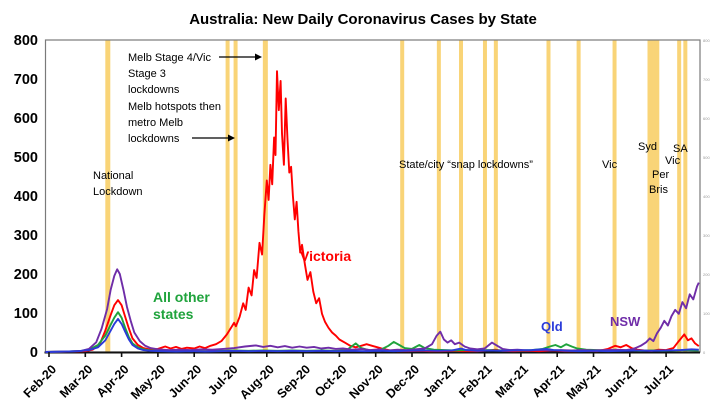 This screenshot has height=410, width=720. What do you see at coordinates (372, 335) in the screenshot?
I see `series-line-qld` at bounding box center [372, 335].